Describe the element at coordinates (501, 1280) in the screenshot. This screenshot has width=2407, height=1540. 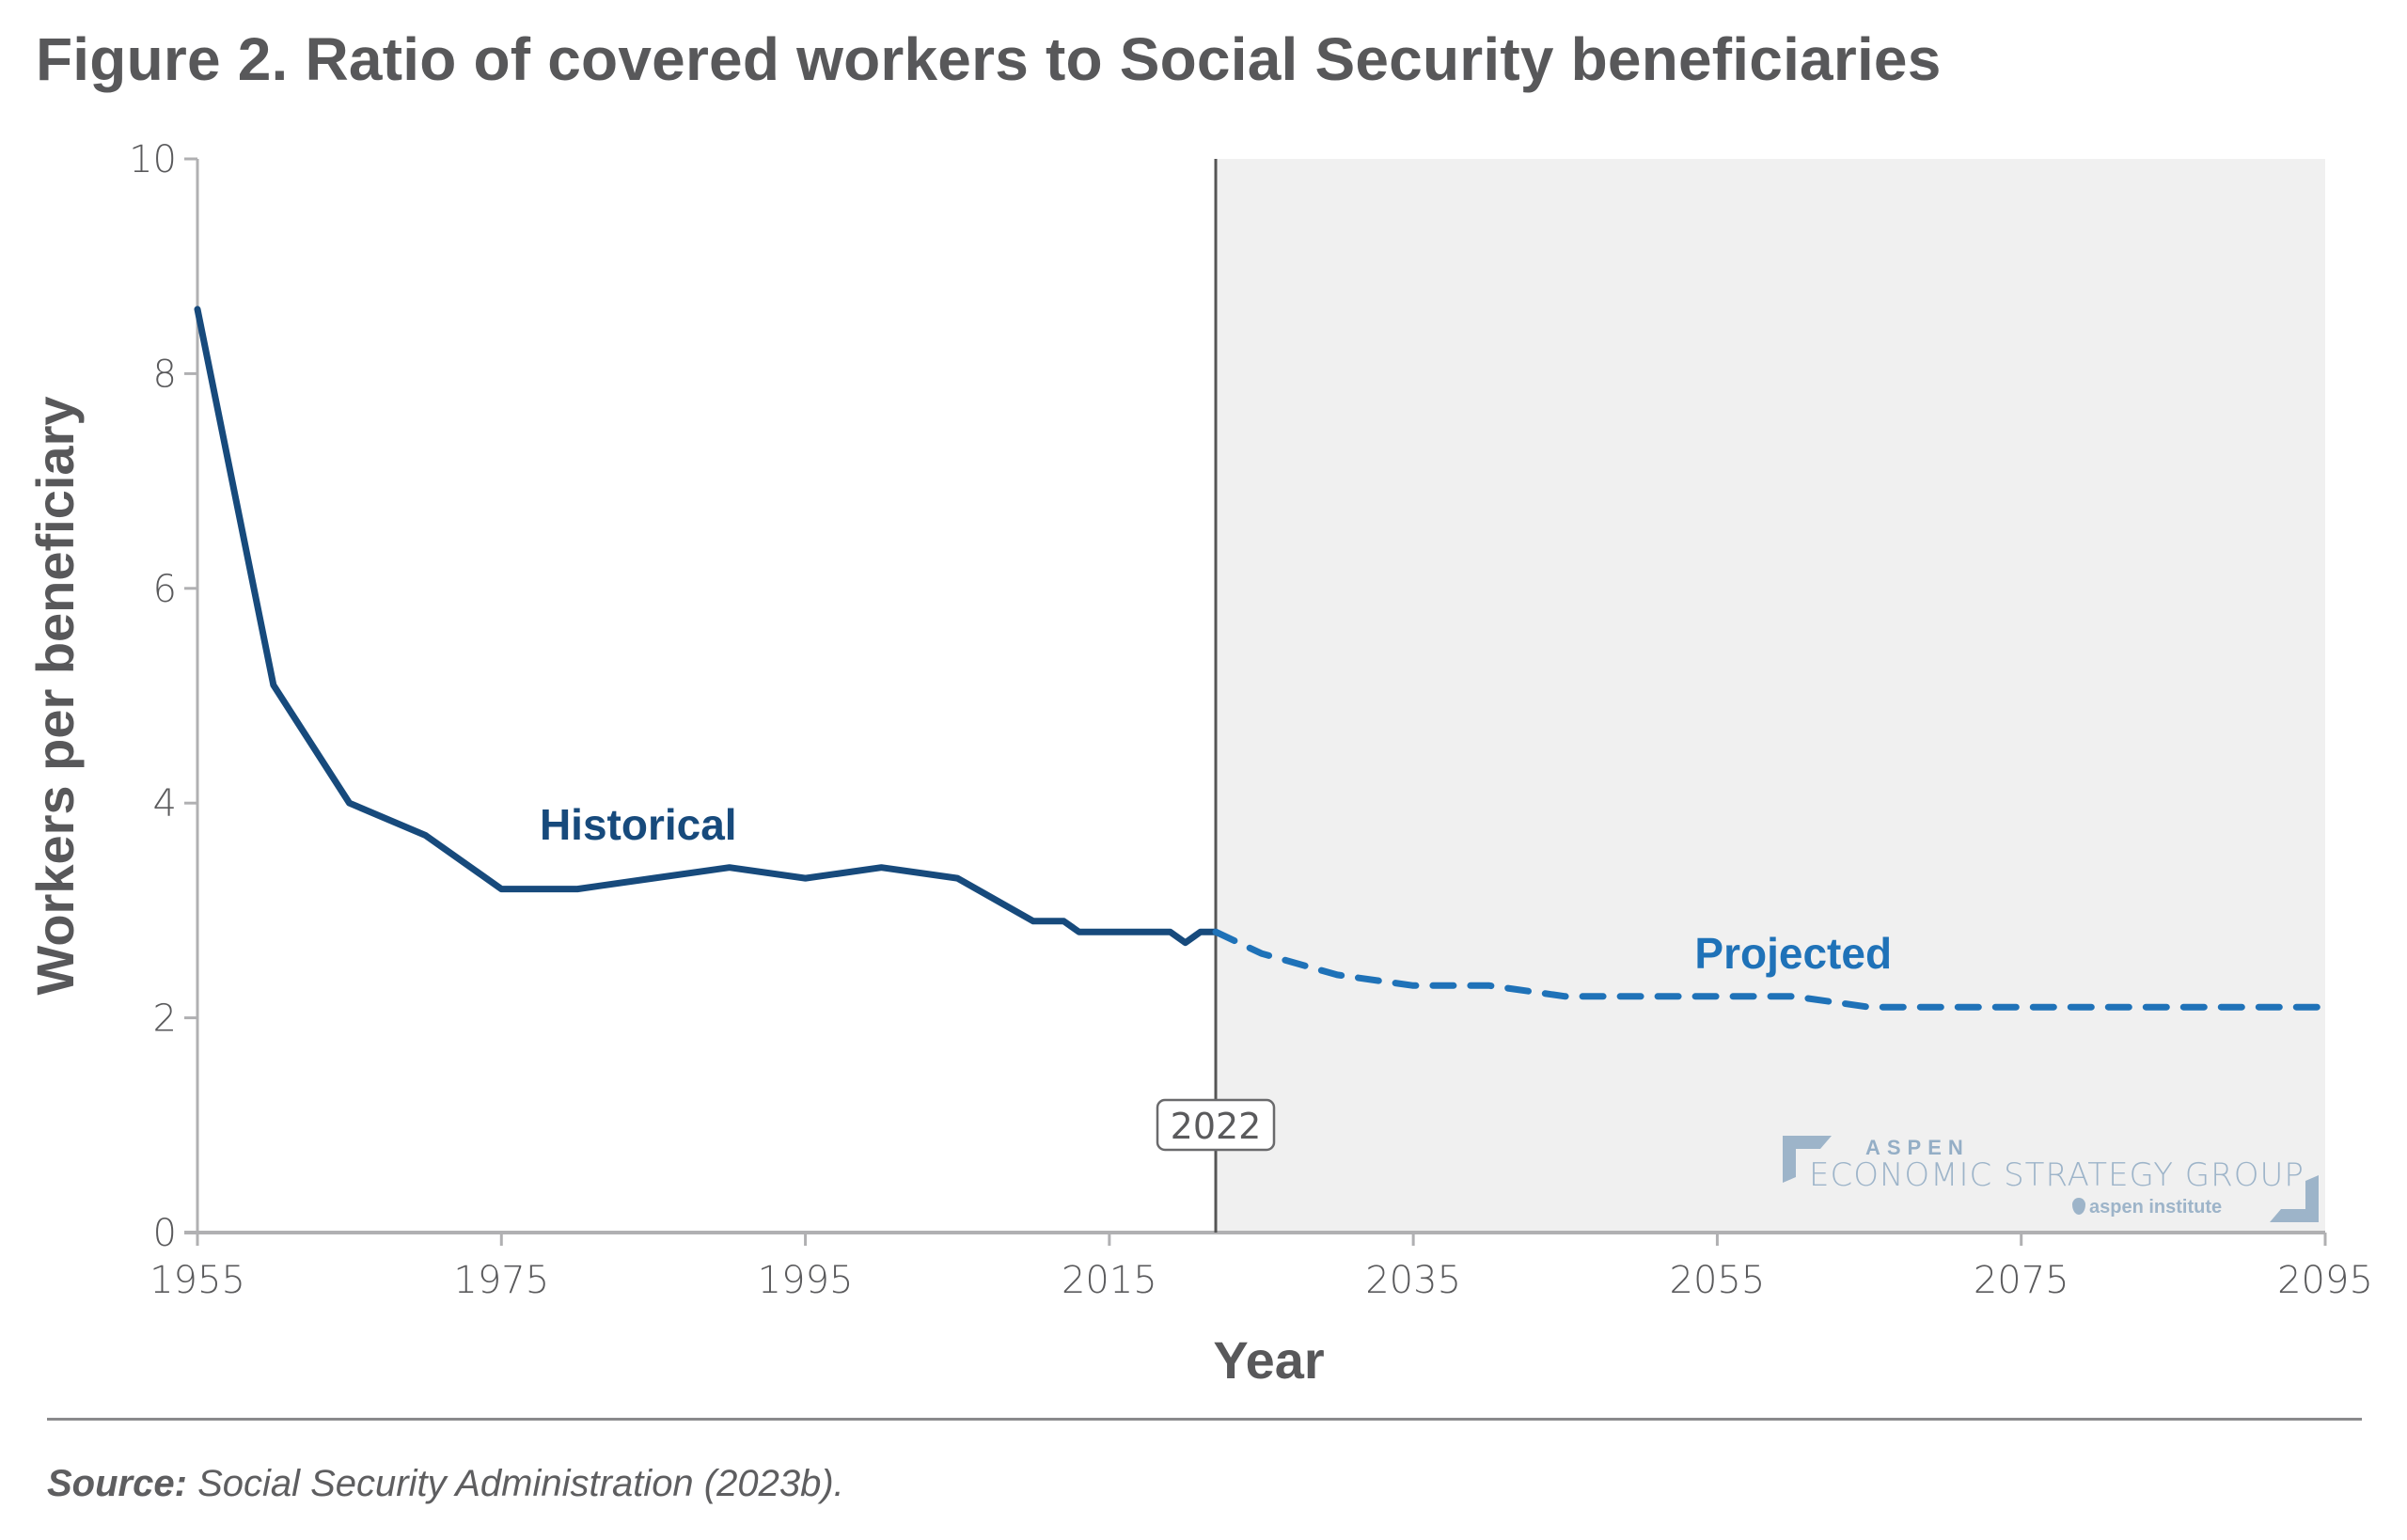
I see `x-tick-label: 1975` at that location.